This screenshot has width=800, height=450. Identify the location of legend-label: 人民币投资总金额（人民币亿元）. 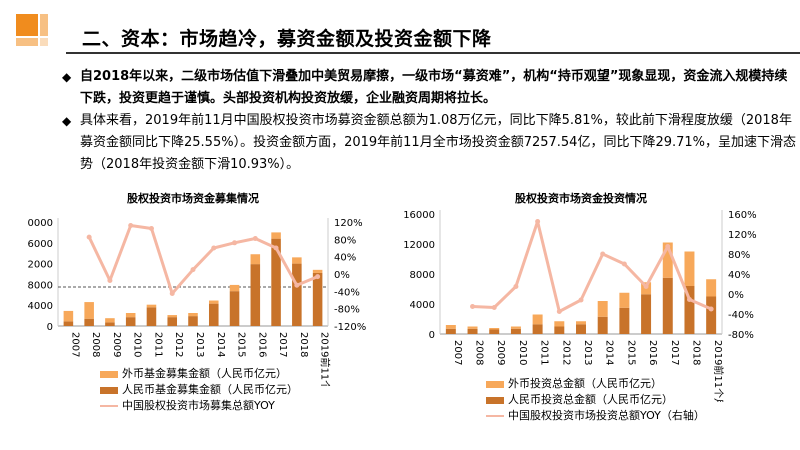
(590, 399).